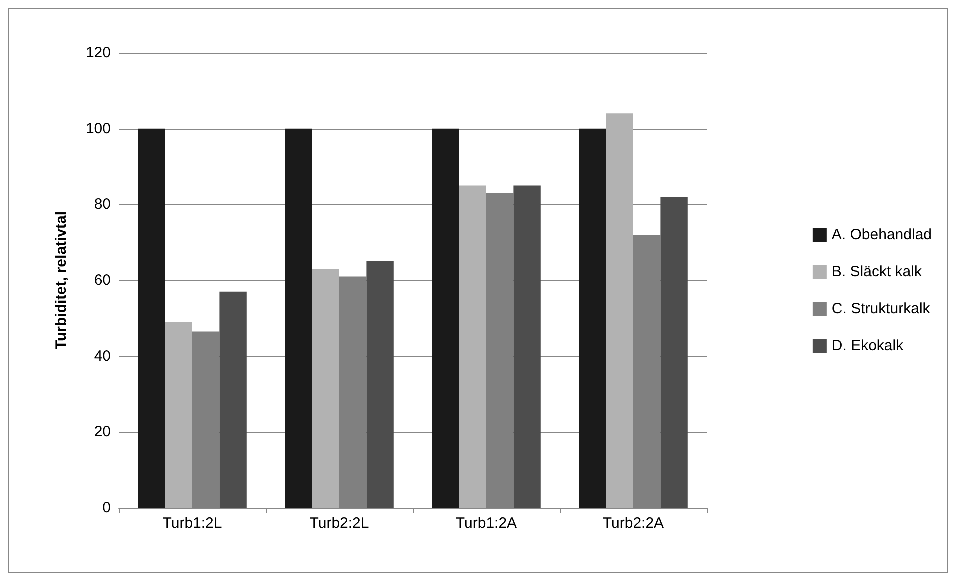 The image size is (960, 585). I want to click on y-tick-label: 60, so click(102, 280).